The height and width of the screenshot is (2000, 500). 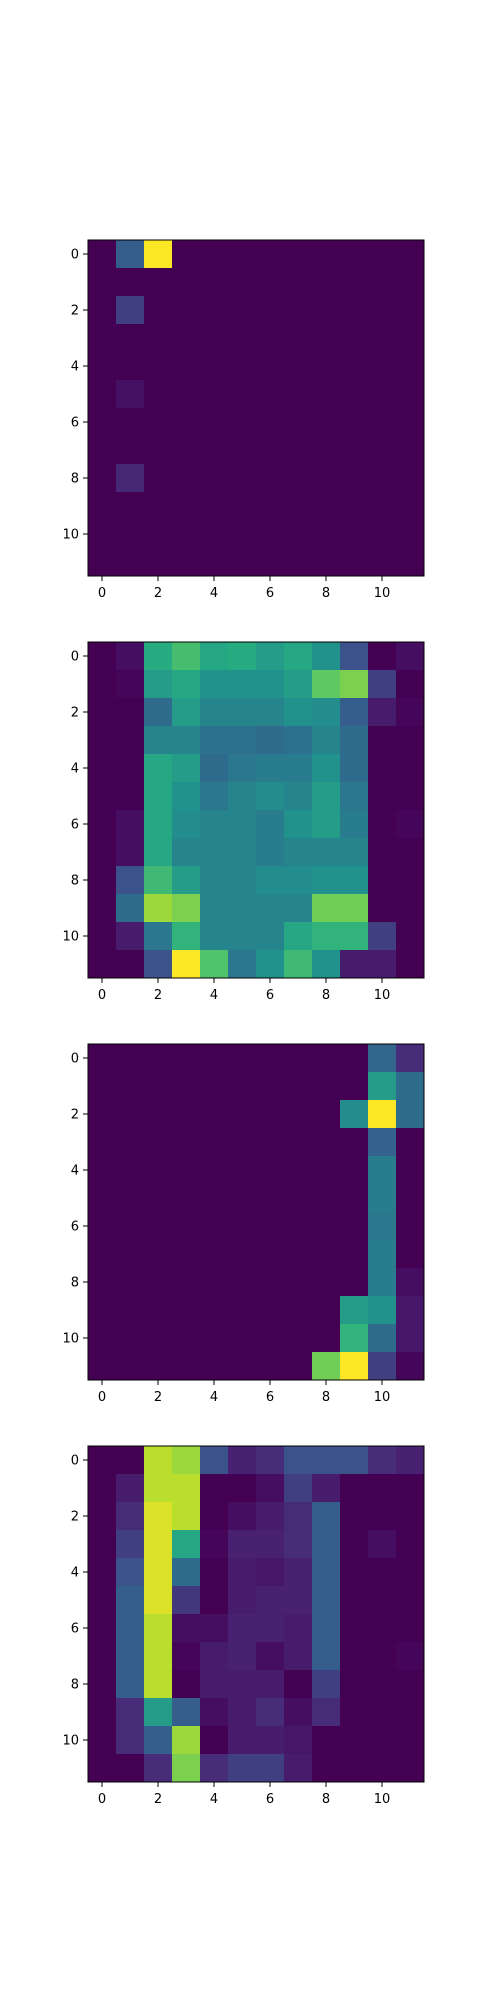 What do you see at coordinates (382, 1799) in the screenshot?
I see `x-tick-label: 10` at bounding box center [382, 1799].